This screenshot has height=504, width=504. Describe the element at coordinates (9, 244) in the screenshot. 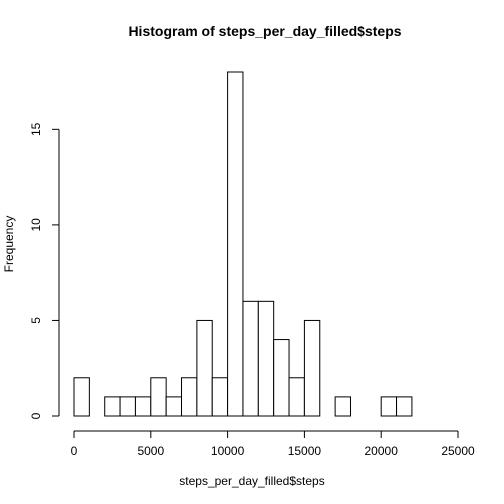

I see `y-axis-label: Frequency` at that location.